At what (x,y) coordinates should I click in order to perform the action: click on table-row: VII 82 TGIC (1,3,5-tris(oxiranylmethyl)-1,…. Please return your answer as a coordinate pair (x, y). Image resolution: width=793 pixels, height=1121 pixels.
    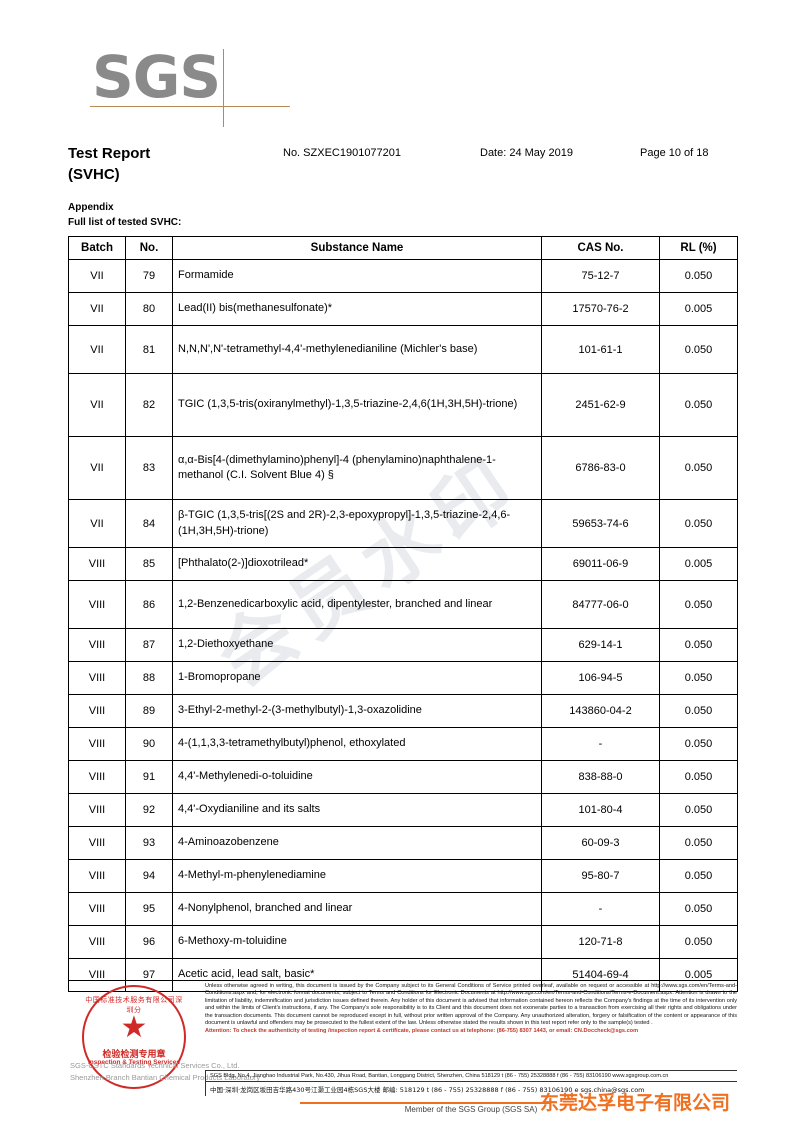
    Looking at the image, I should click on (403, 405).